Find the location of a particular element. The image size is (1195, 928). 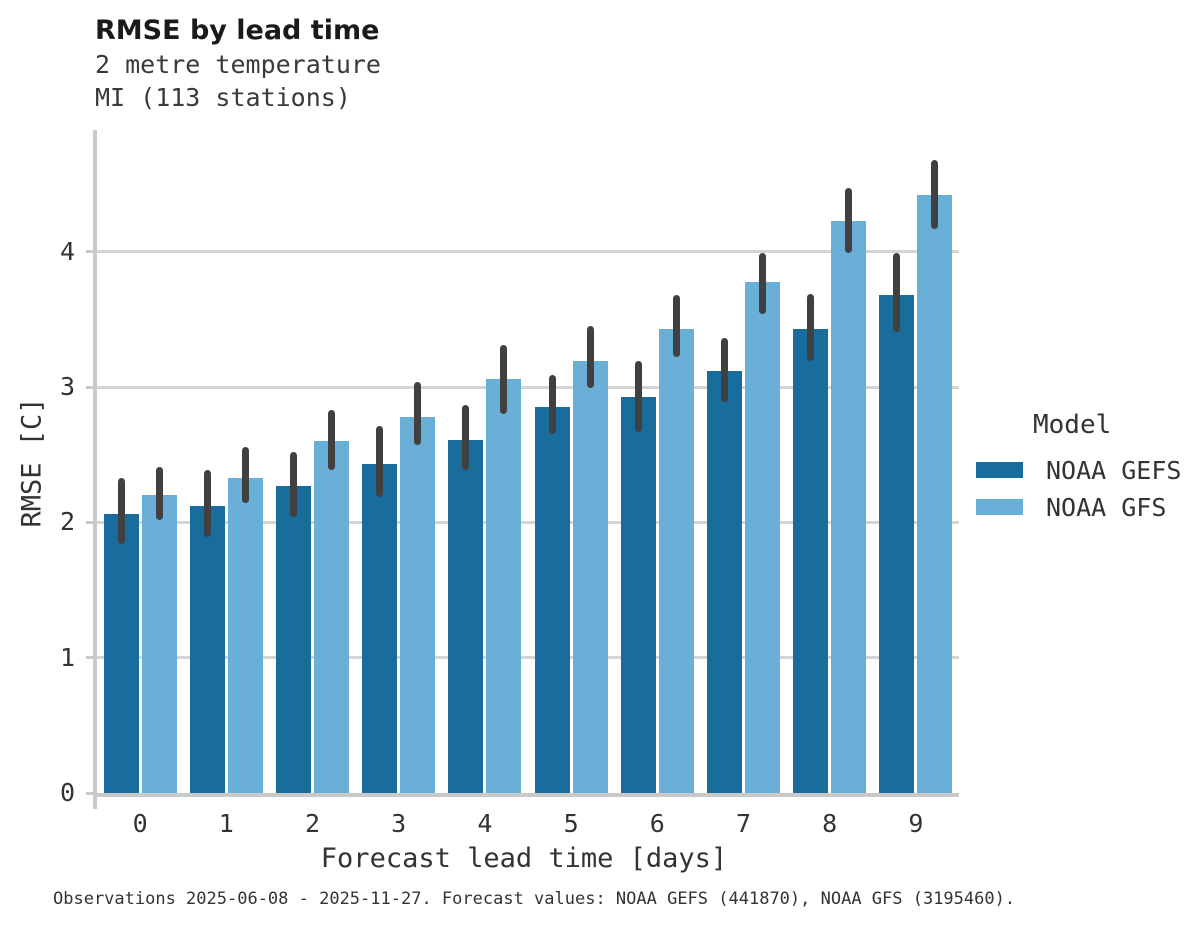

gridline-y3 is located at coordinates (528, 387).